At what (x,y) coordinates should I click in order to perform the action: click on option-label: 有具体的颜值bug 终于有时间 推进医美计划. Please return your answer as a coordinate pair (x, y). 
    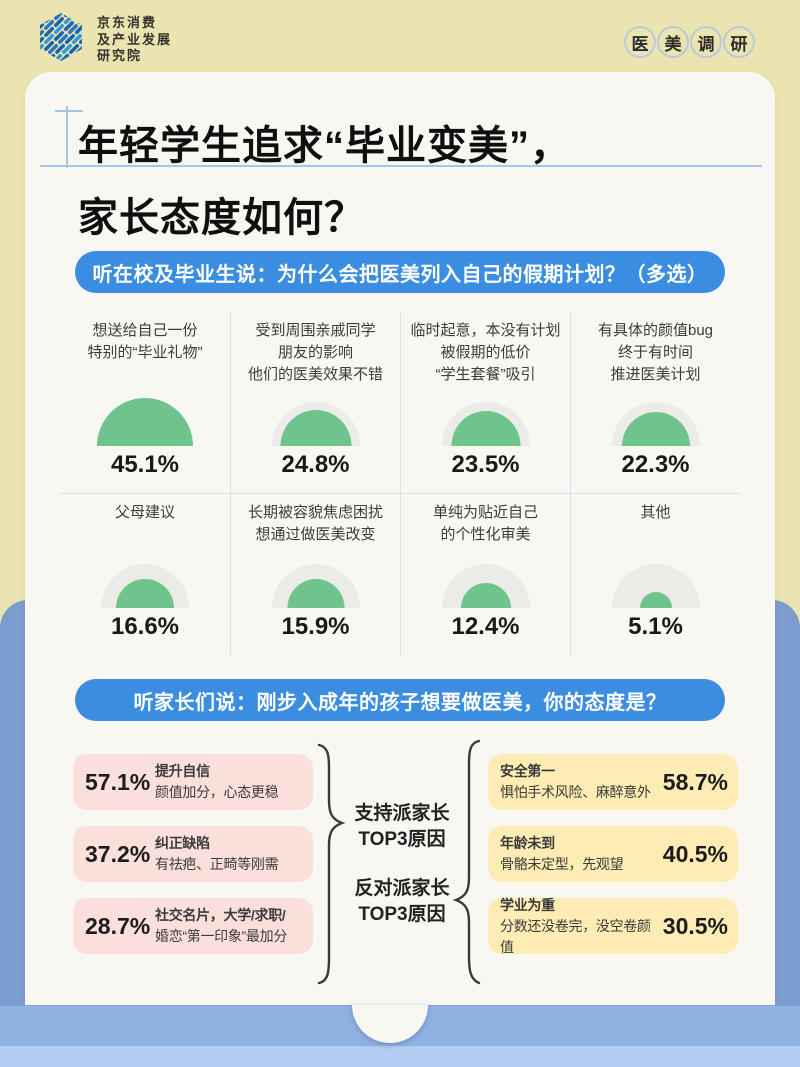
    Looking at the image, I should click on (655, 352).